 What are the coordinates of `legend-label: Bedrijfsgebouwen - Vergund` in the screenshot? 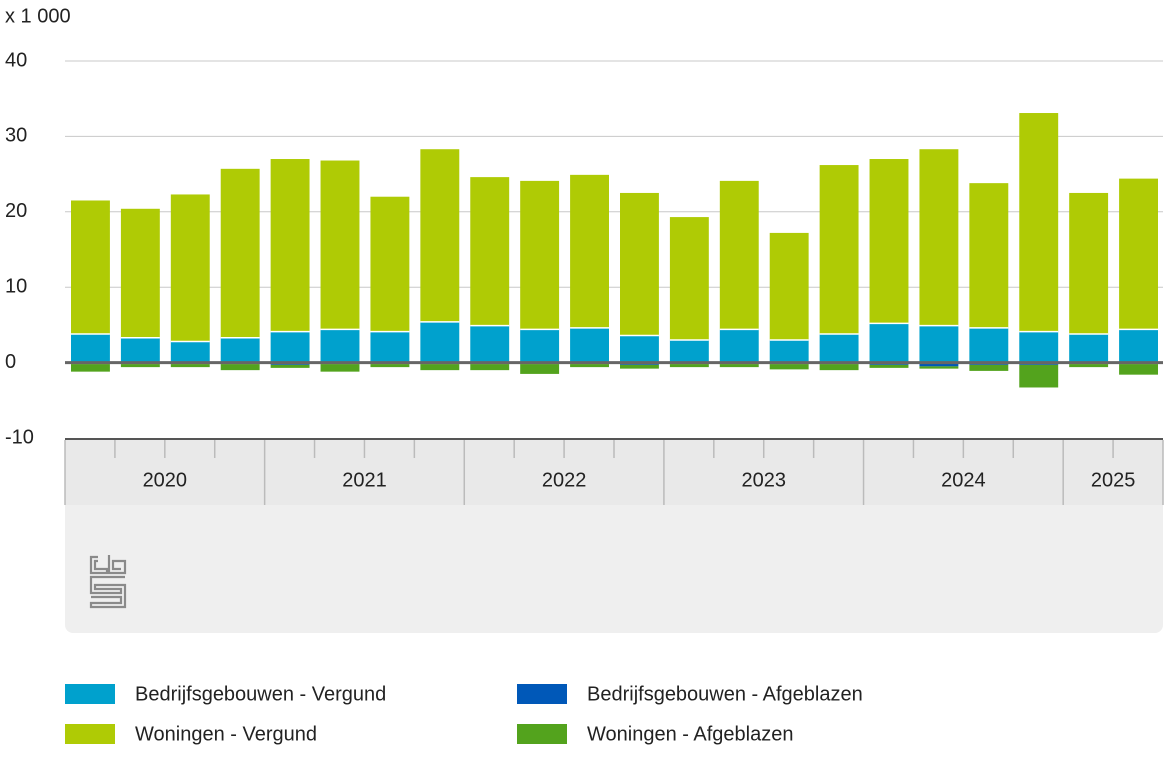 It's located at (260, 694).